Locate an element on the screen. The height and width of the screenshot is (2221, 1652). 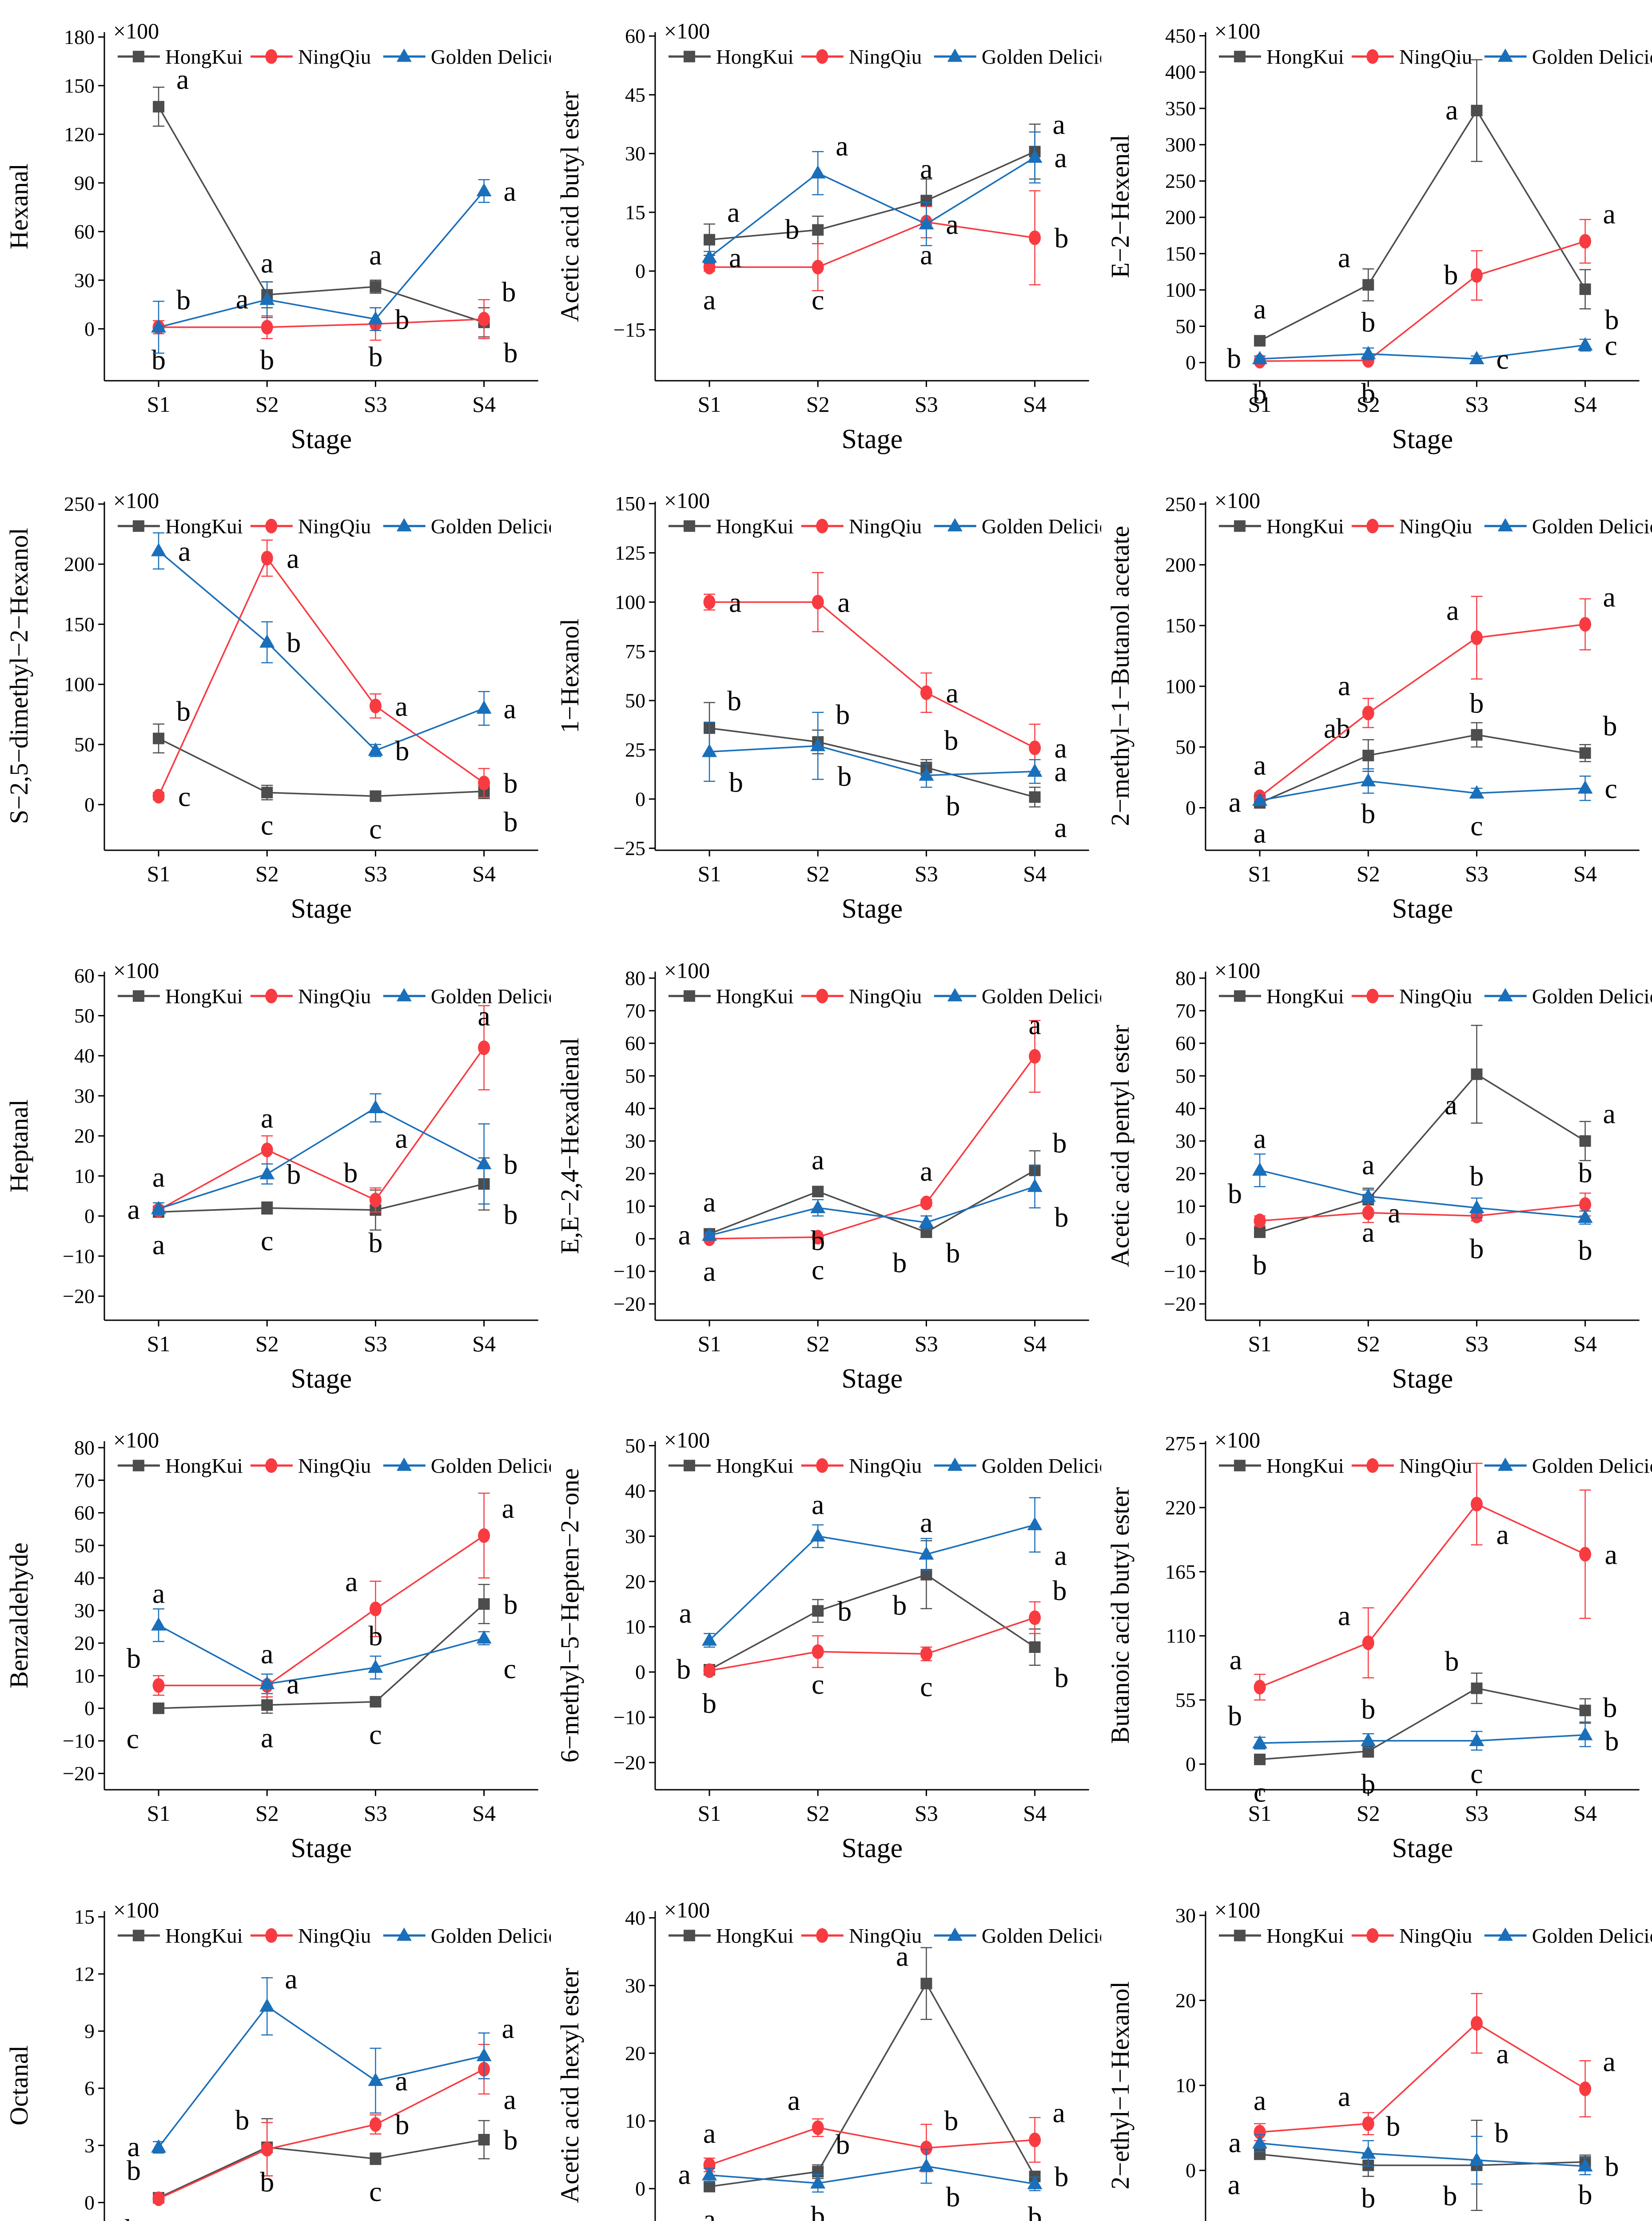
y-tick-label: 350 is located at coordinates (1181, 108).